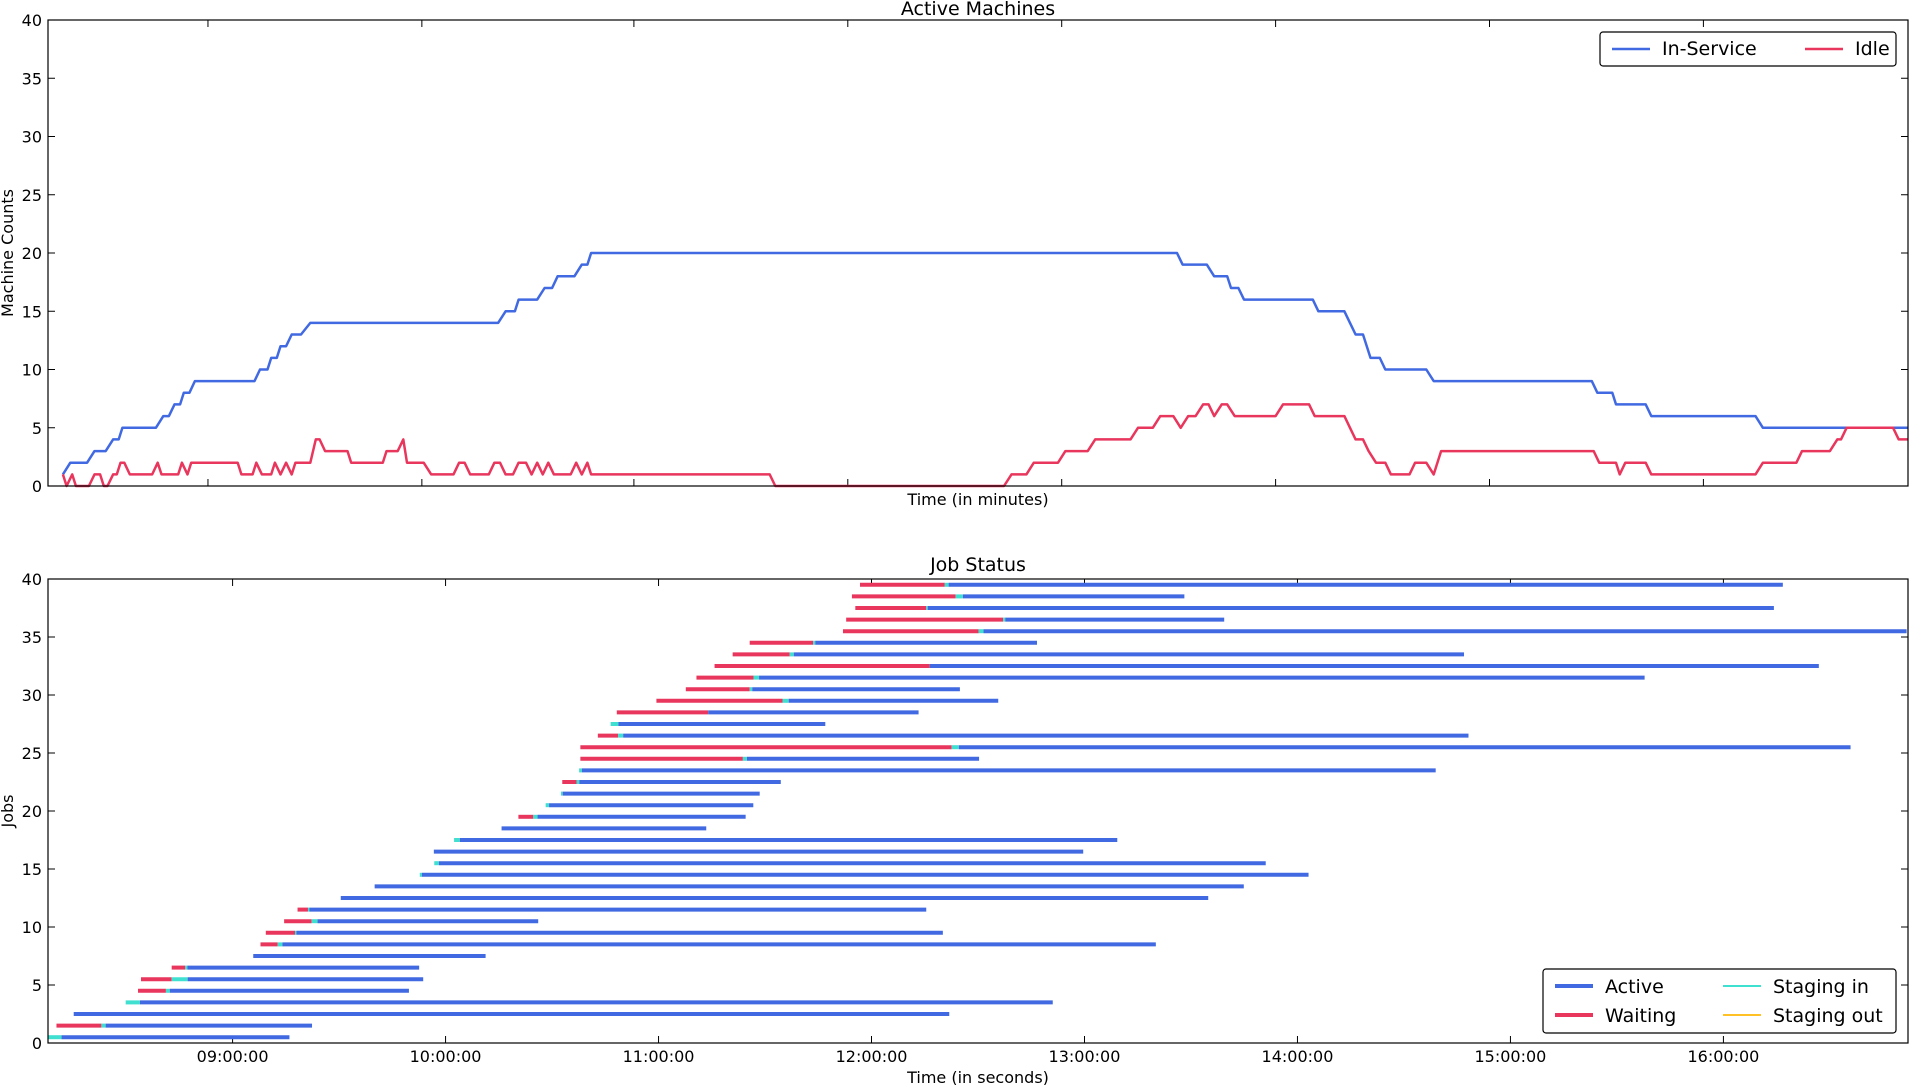 This screenshot has height=1089, width=1910. I want to click on legend-label-staging-in: Staging in, so click(1821, 987).